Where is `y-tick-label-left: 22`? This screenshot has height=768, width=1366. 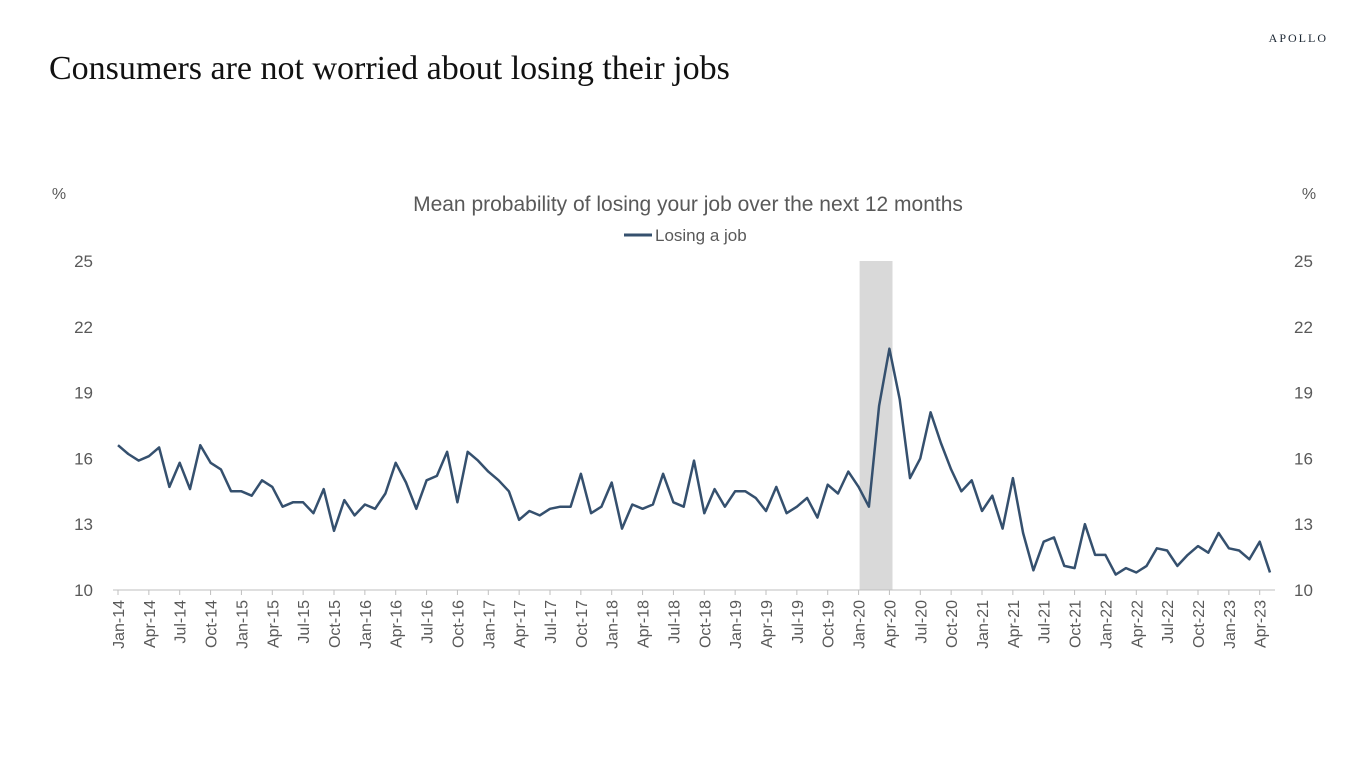
y-tick-label-left: 22 is located at coordinates (83, 327).